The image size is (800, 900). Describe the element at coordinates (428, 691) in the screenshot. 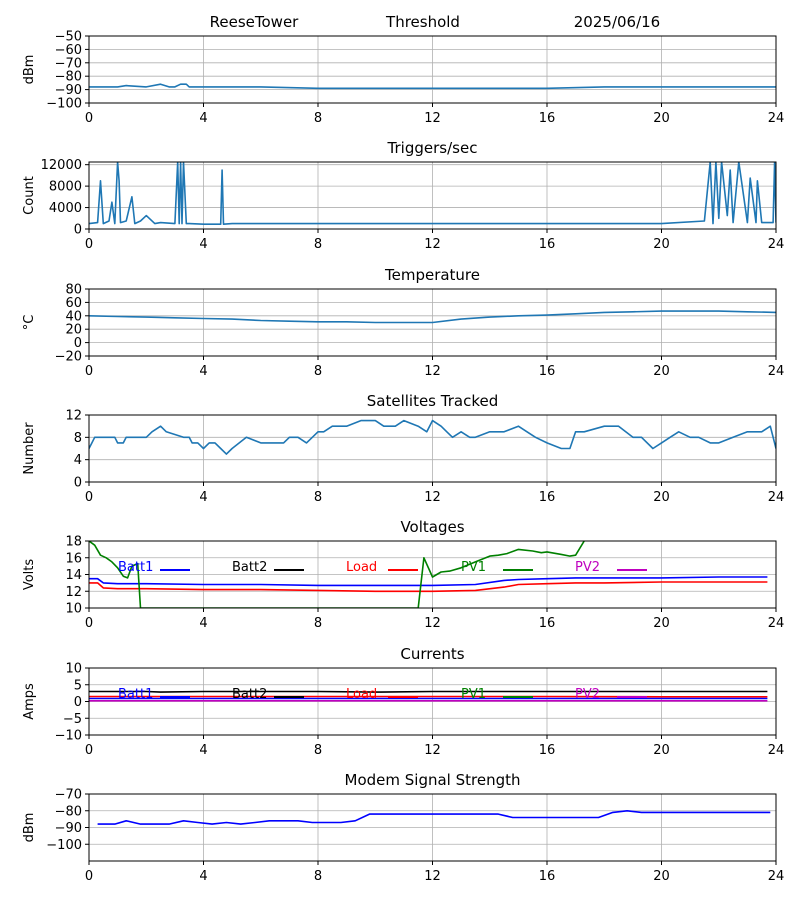

I see `series-line-batt2` at that location.